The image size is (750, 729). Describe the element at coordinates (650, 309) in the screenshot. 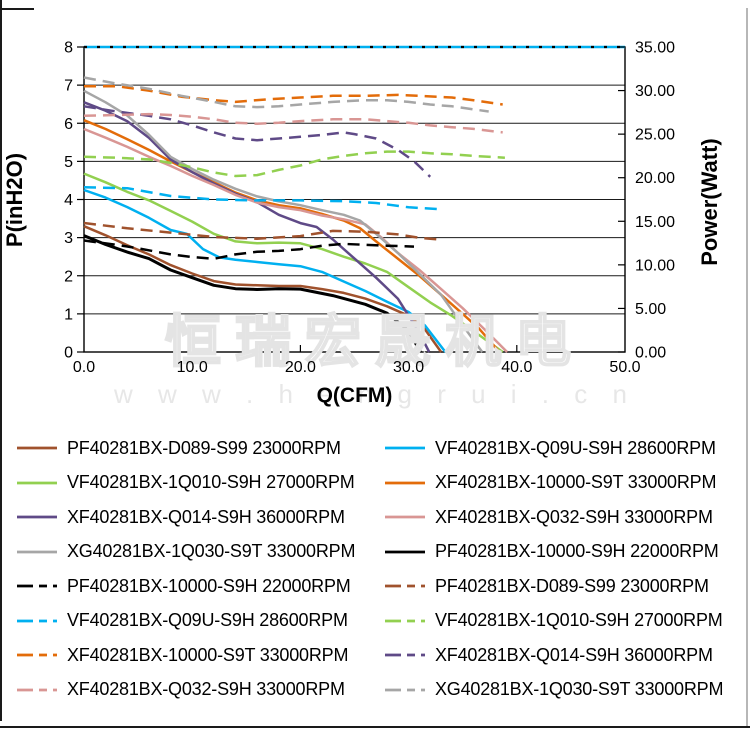

I see `y-right-tick-label: 5.00` at that location.